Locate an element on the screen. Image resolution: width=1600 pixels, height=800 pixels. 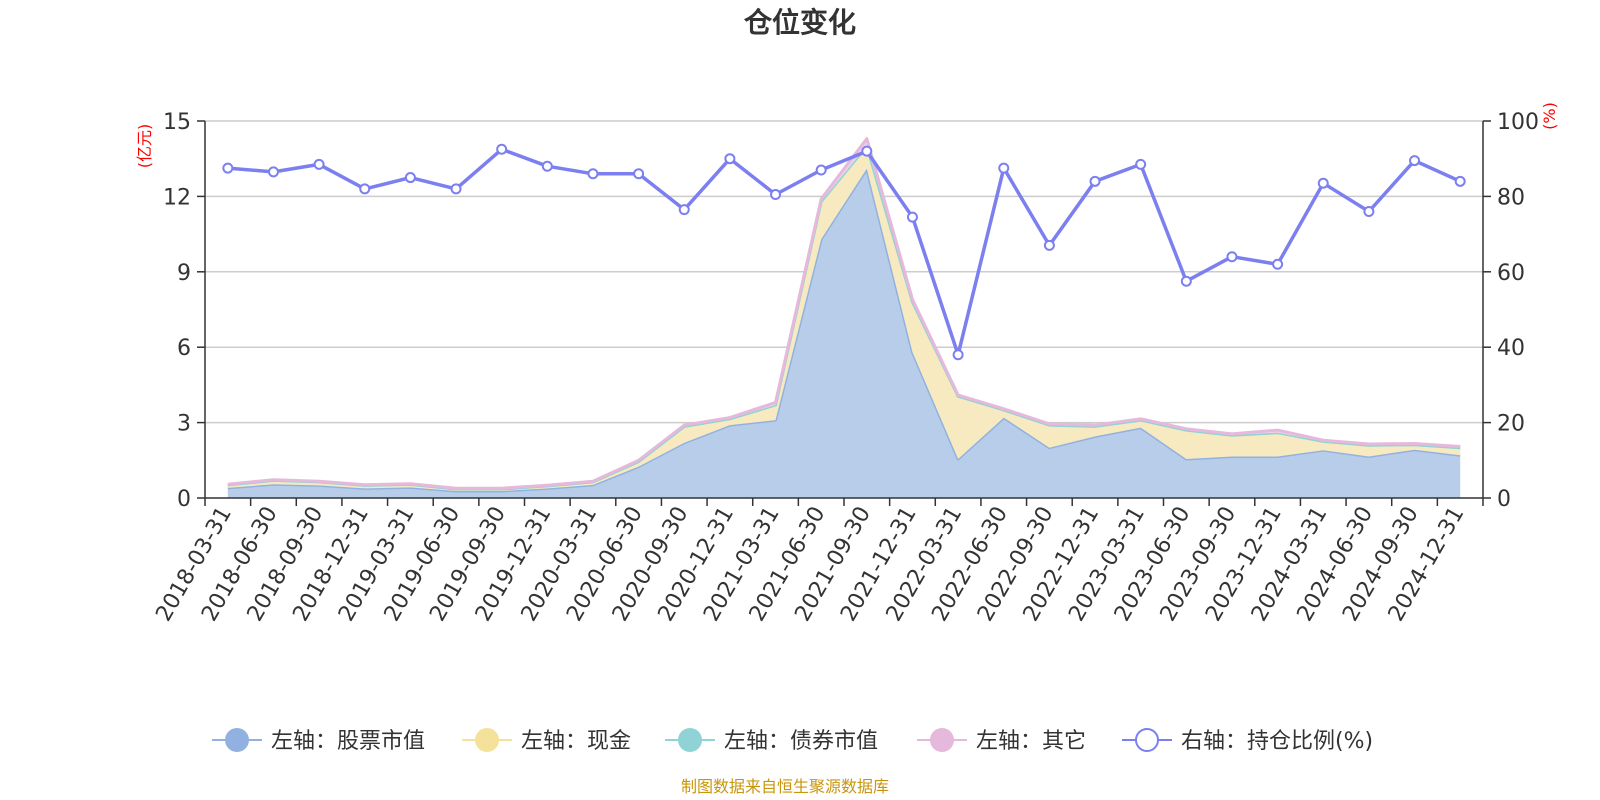
left-axis-ticks: 0 3 6 9 12 15 is located at coordinates (184, 311).